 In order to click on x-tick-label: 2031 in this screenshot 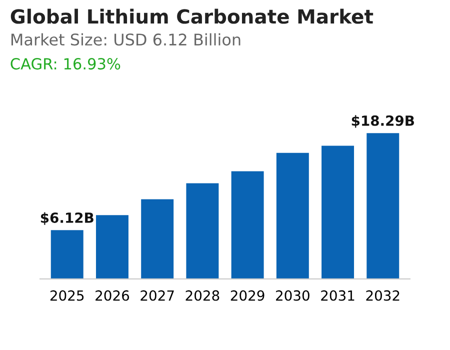, I will do `click(337, 295)`.